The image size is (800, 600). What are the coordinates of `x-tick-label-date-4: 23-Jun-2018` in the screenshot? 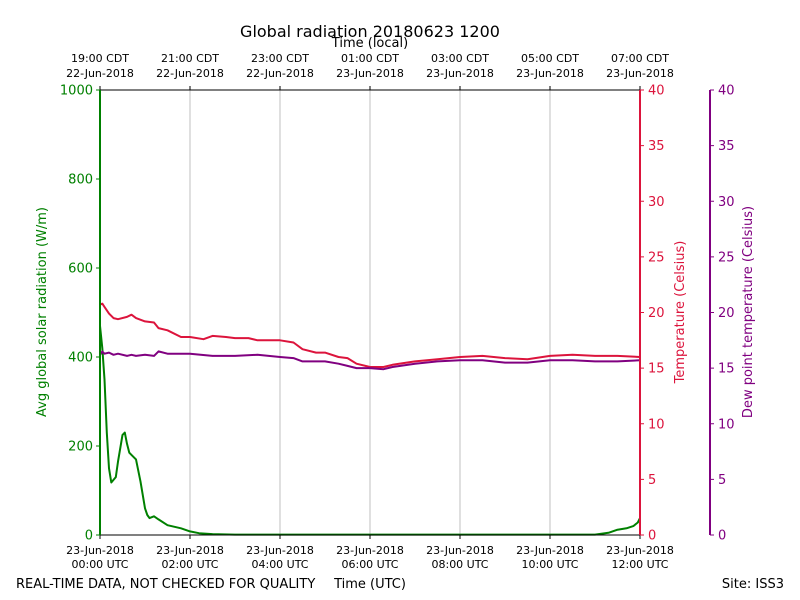 It's located at (460, 550).